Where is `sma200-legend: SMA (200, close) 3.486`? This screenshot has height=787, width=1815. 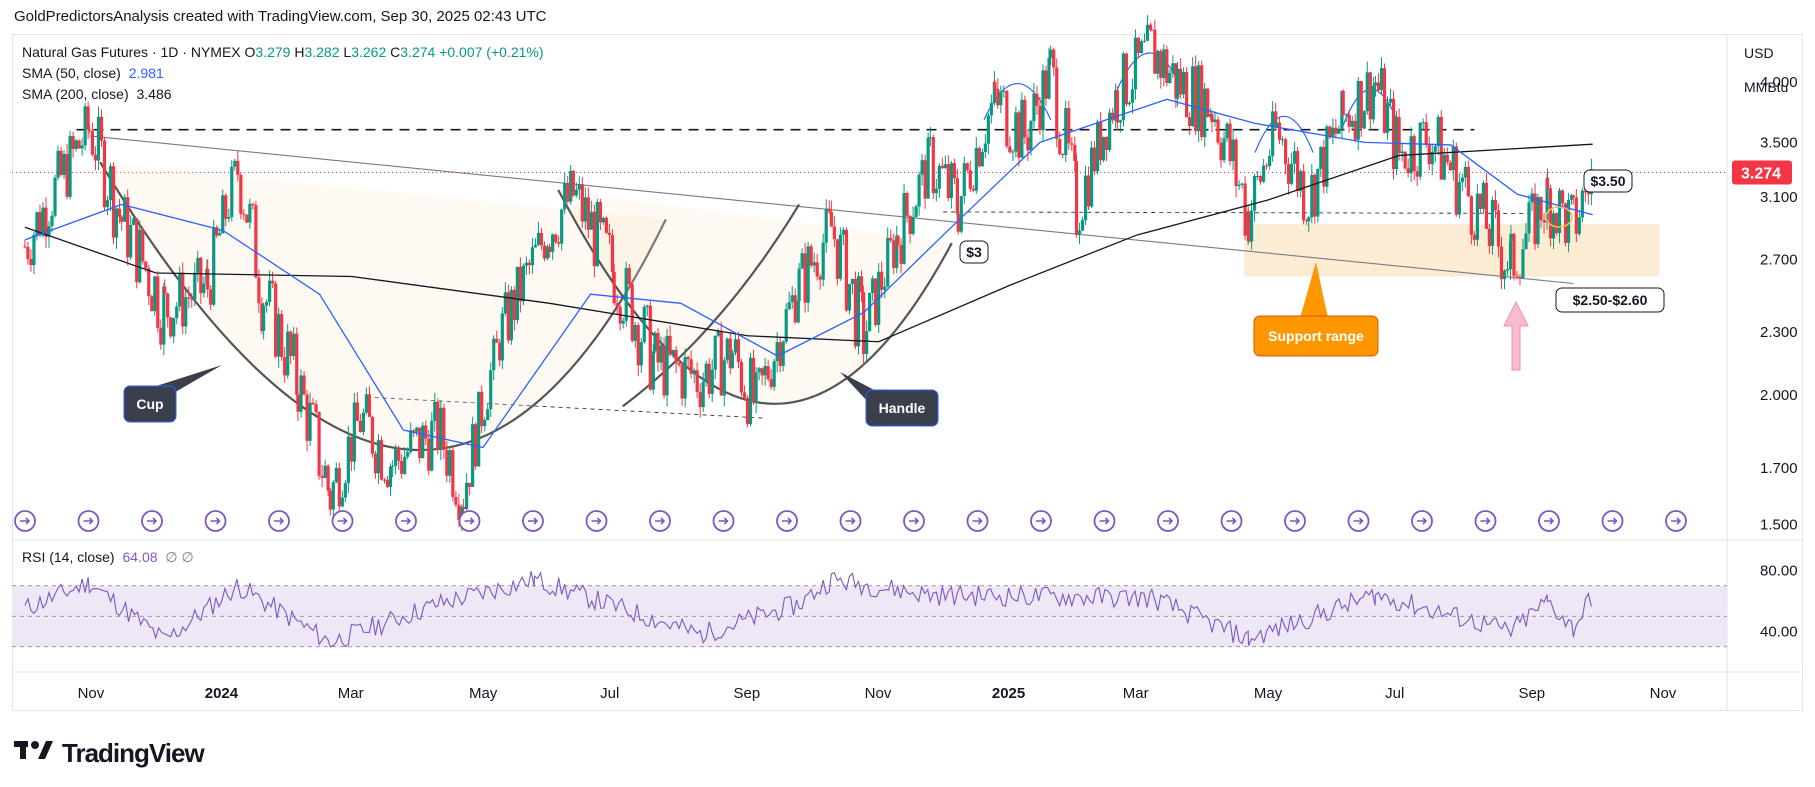 sma200-legend: SMA (200, close) 3.486 is located at coordinates (97, 94).